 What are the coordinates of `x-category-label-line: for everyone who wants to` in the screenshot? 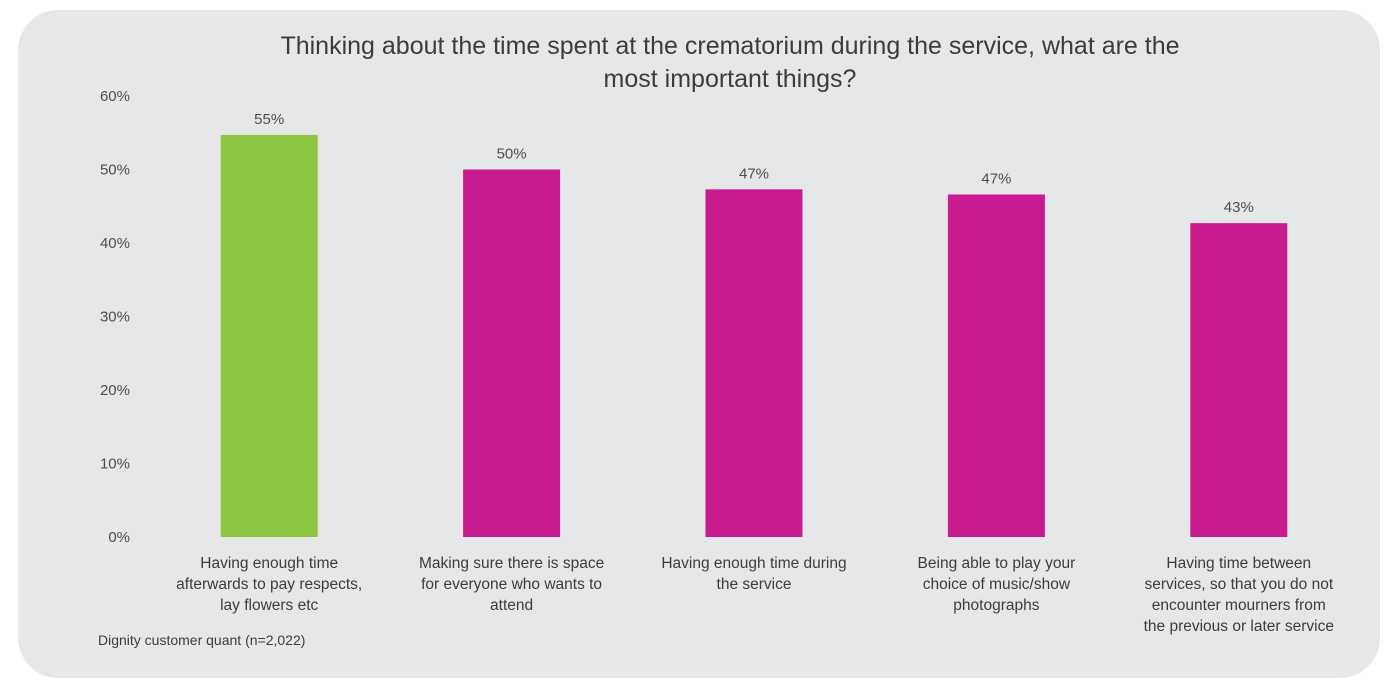 It's located at (512, 584).